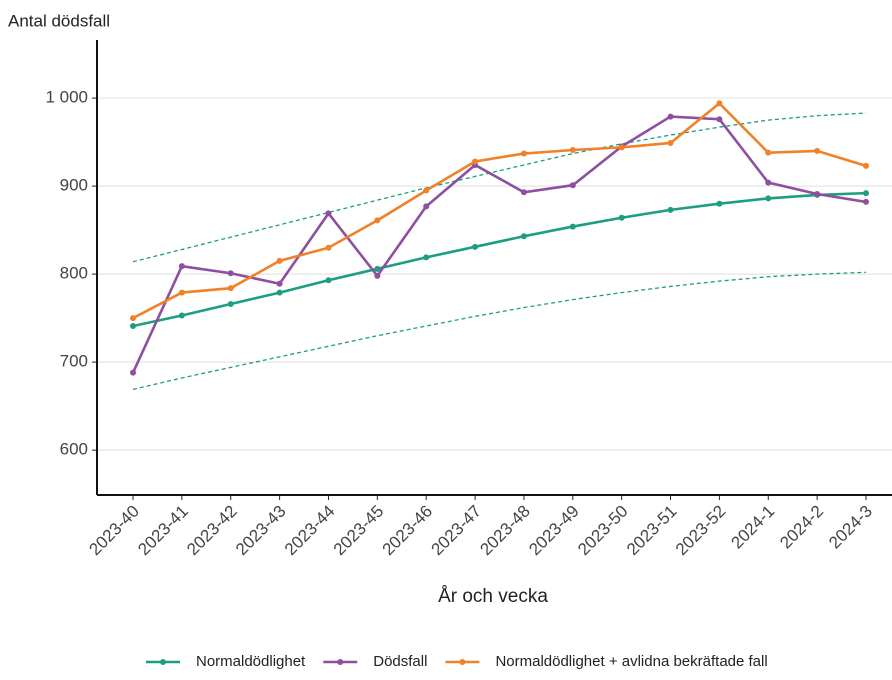 The image size is (892, 680). I want to click on x-tick-label: 2023-52, so click(701, 531).